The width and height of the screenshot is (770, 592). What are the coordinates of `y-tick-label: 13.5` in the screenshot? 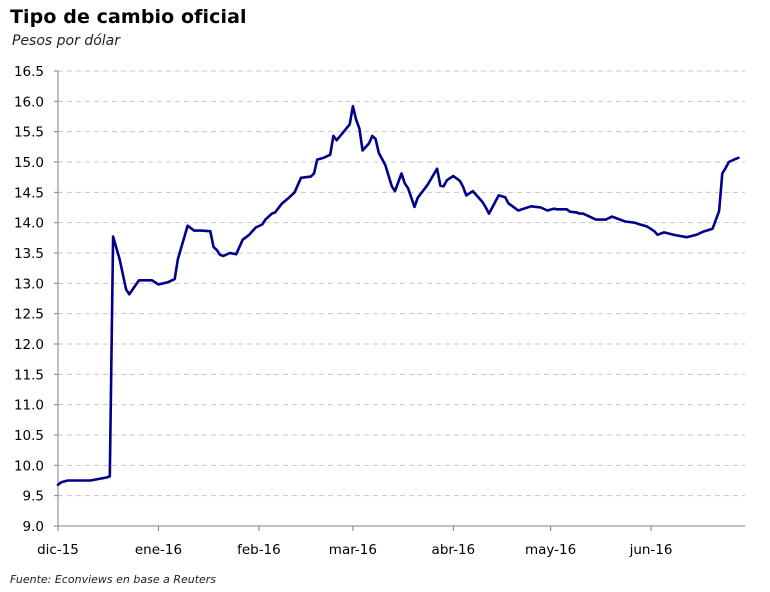 It's located at (29, 254).